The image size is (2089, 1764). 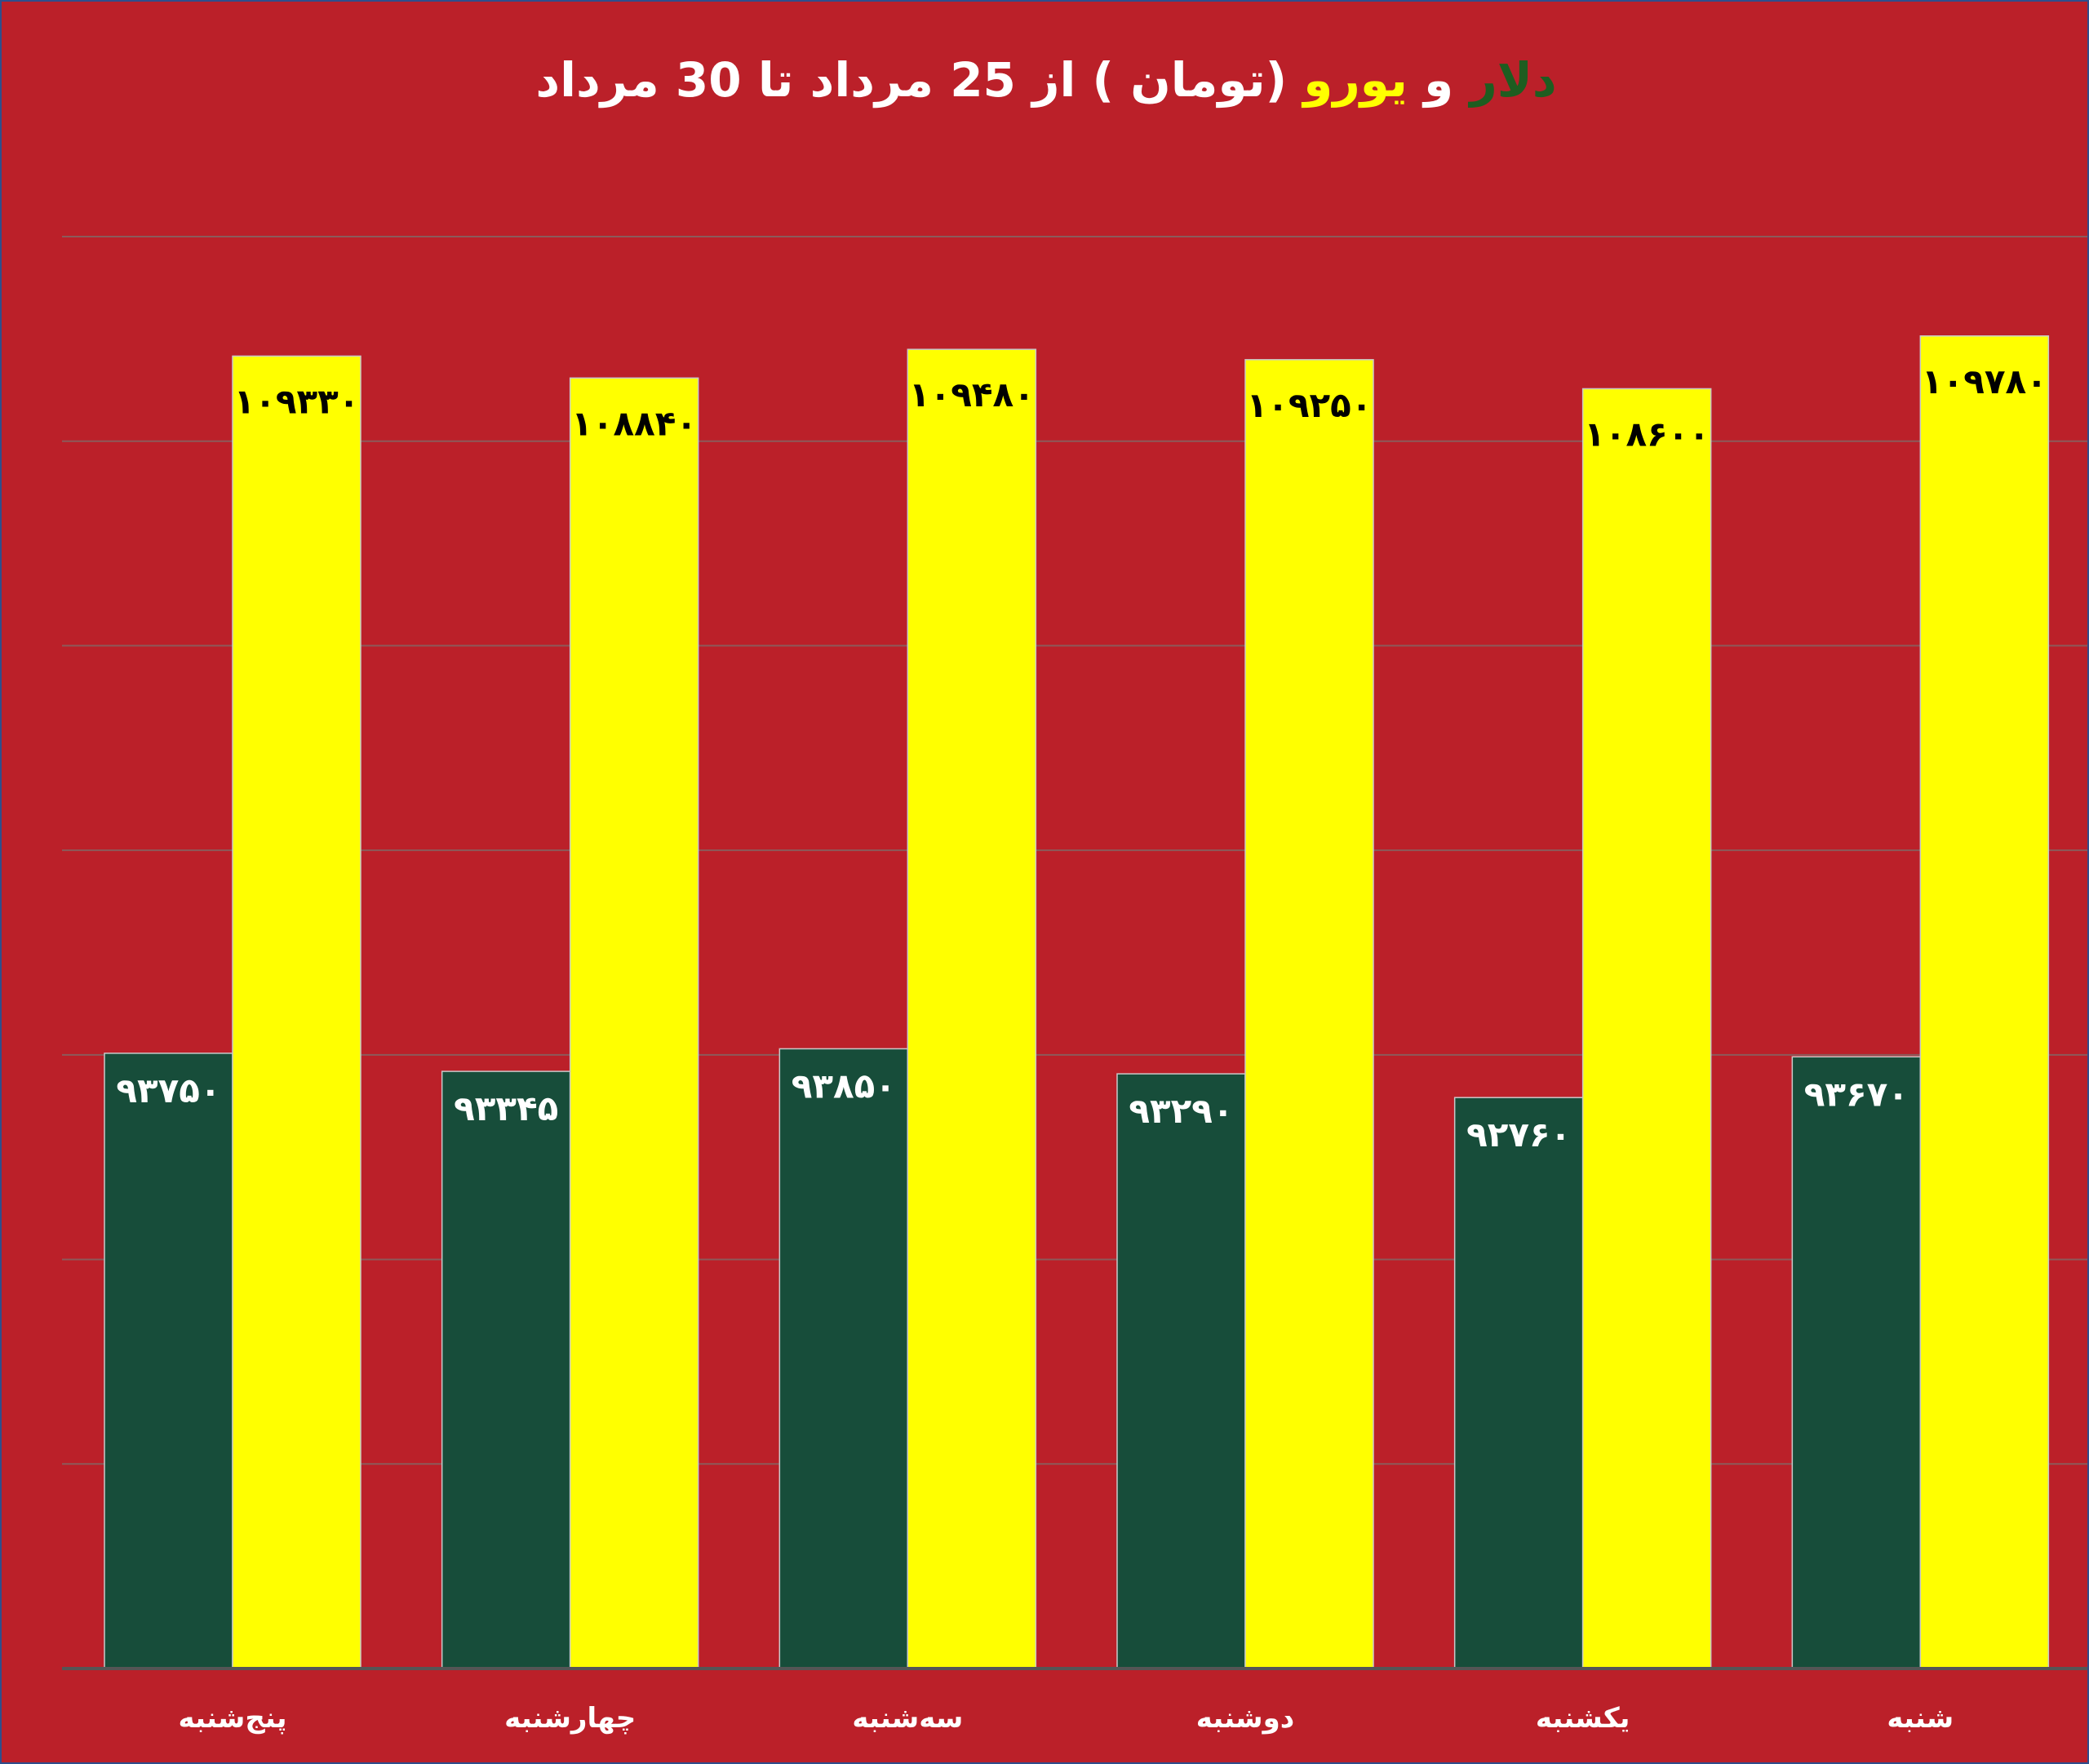 What do you see at coordinates (1920, 1718) in the screenshot?
I see `category-label: شنبه` at bounding box center [1920, 1718].